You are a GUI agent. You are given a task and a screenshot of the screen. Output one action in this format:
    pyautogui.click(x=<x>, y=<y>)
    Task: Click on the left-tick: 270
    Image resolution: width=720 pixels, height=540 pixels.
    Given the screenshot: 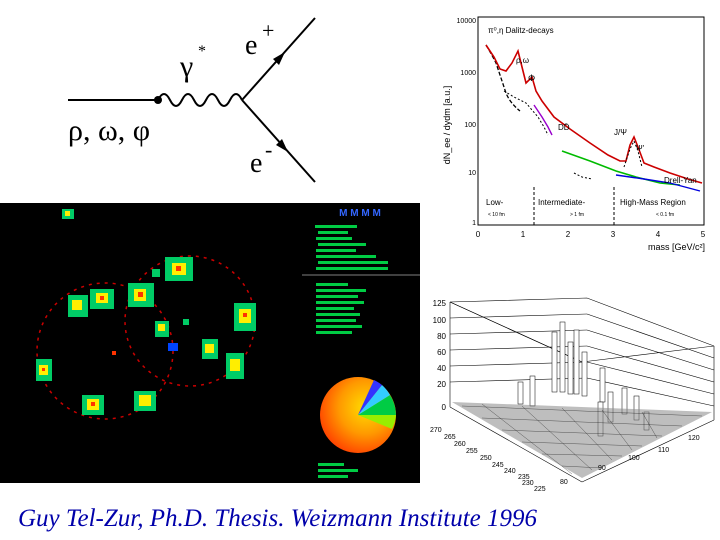 What is the action you would take?
    pyautogui.click(x=436, y=430)
    